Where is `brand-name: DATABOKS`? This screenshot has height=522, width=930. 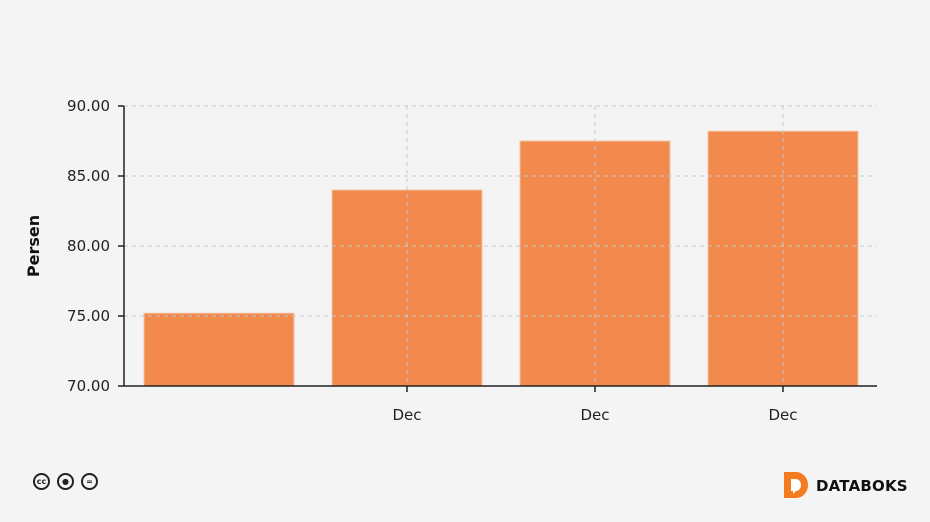 brand-name: DATABOKS is located at coordinates (862, 485).